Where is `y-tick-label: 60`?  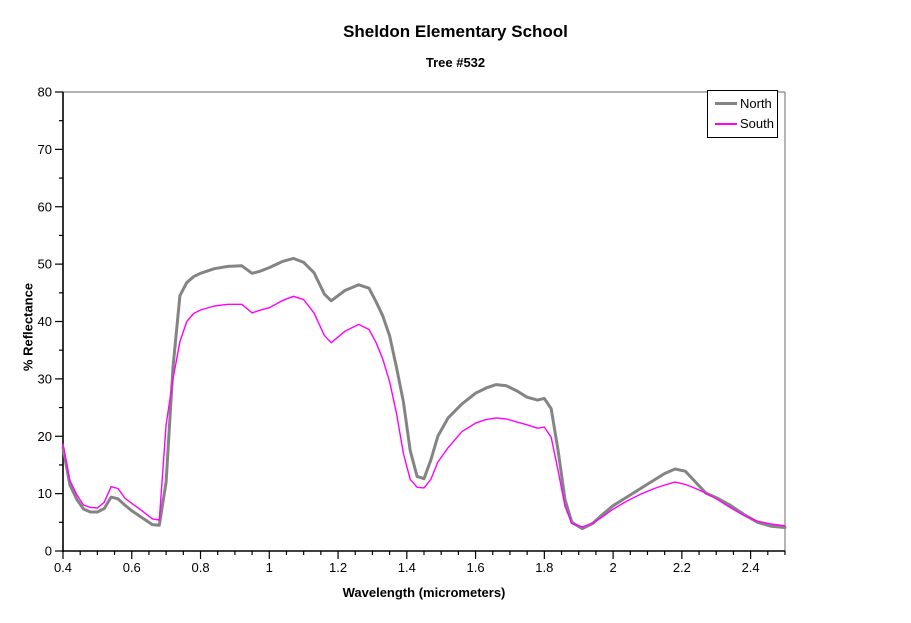 y-tick-label: 60 is located at coordinates (45, 206).